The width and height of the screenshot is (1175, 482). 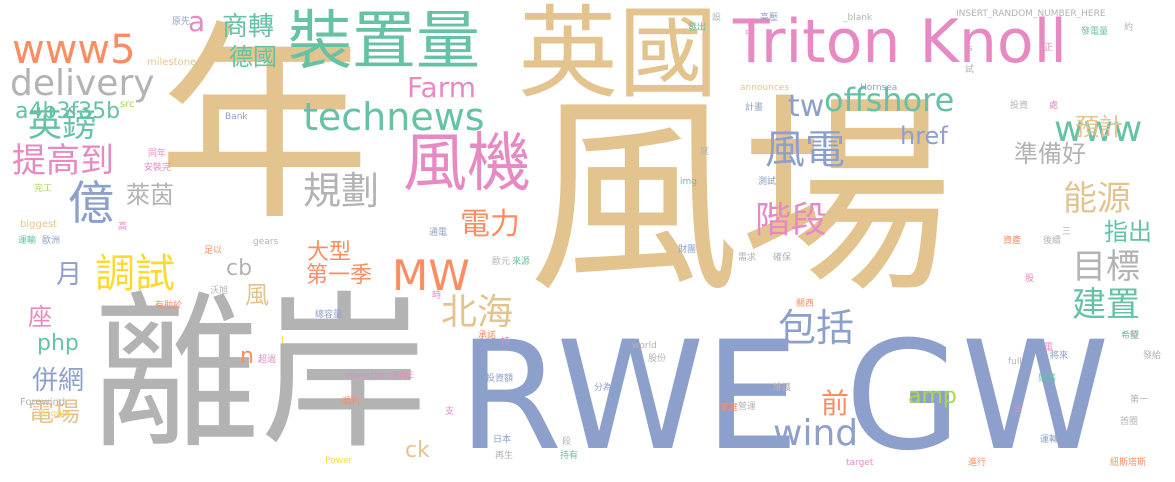 I want to click on word: GW, so click(x=977, y=396).